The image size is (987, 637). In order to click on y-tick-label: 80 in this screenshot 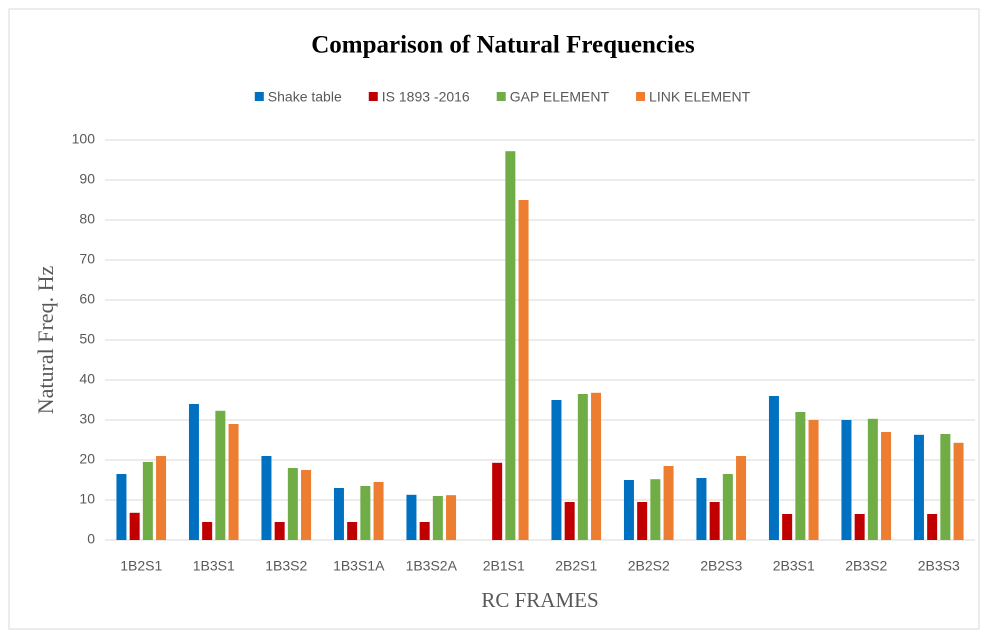, I will do `click(87, 219)`.